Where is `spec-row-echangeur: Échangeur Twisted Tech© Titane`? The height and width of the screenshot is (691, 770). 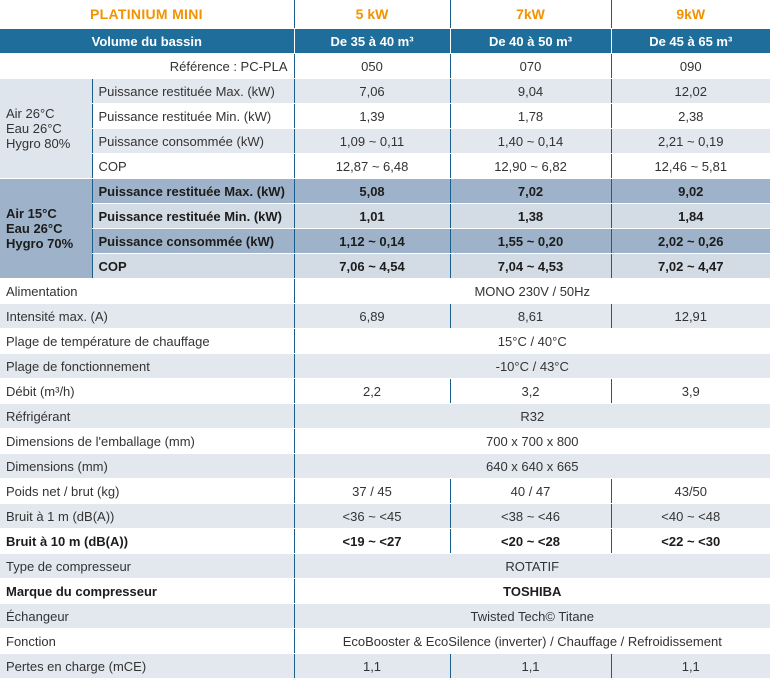
spec-row-echangeur: Échangeur Twisted Tech© Titane is located at coordinates (385, 616).